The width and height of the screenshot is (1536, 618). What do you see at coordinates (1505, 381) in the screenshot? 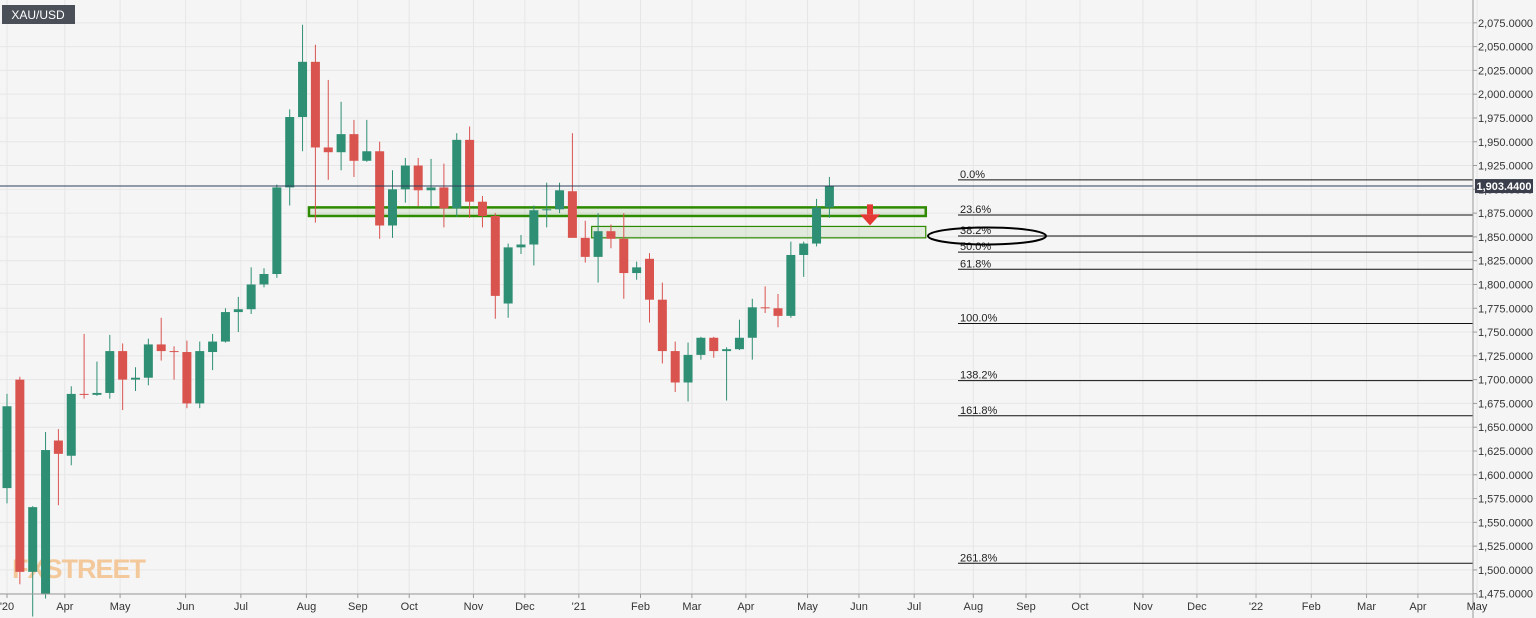
I see `y-tick-label: 1,700.0000` at bounding box center [1505, 381].